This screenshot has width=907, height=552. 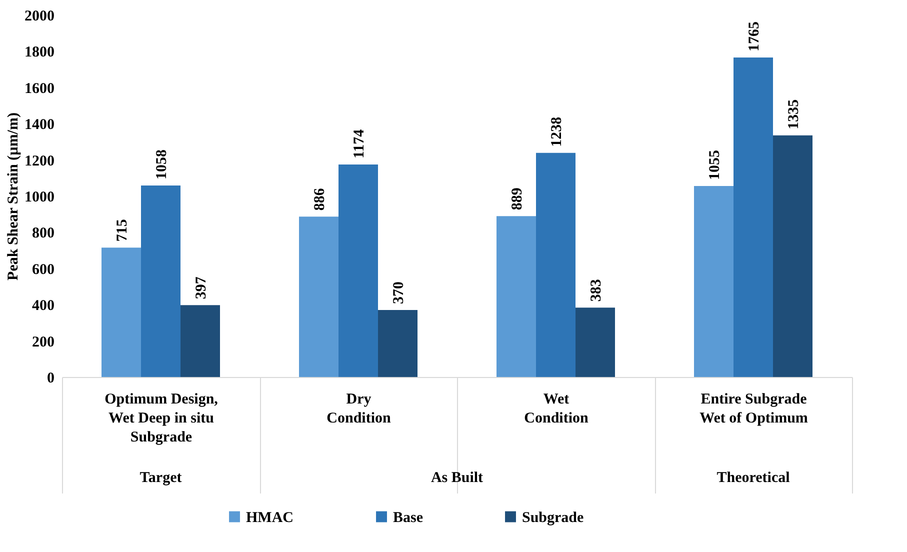 I want to click on text: As Built, so click(x=457, y=478).